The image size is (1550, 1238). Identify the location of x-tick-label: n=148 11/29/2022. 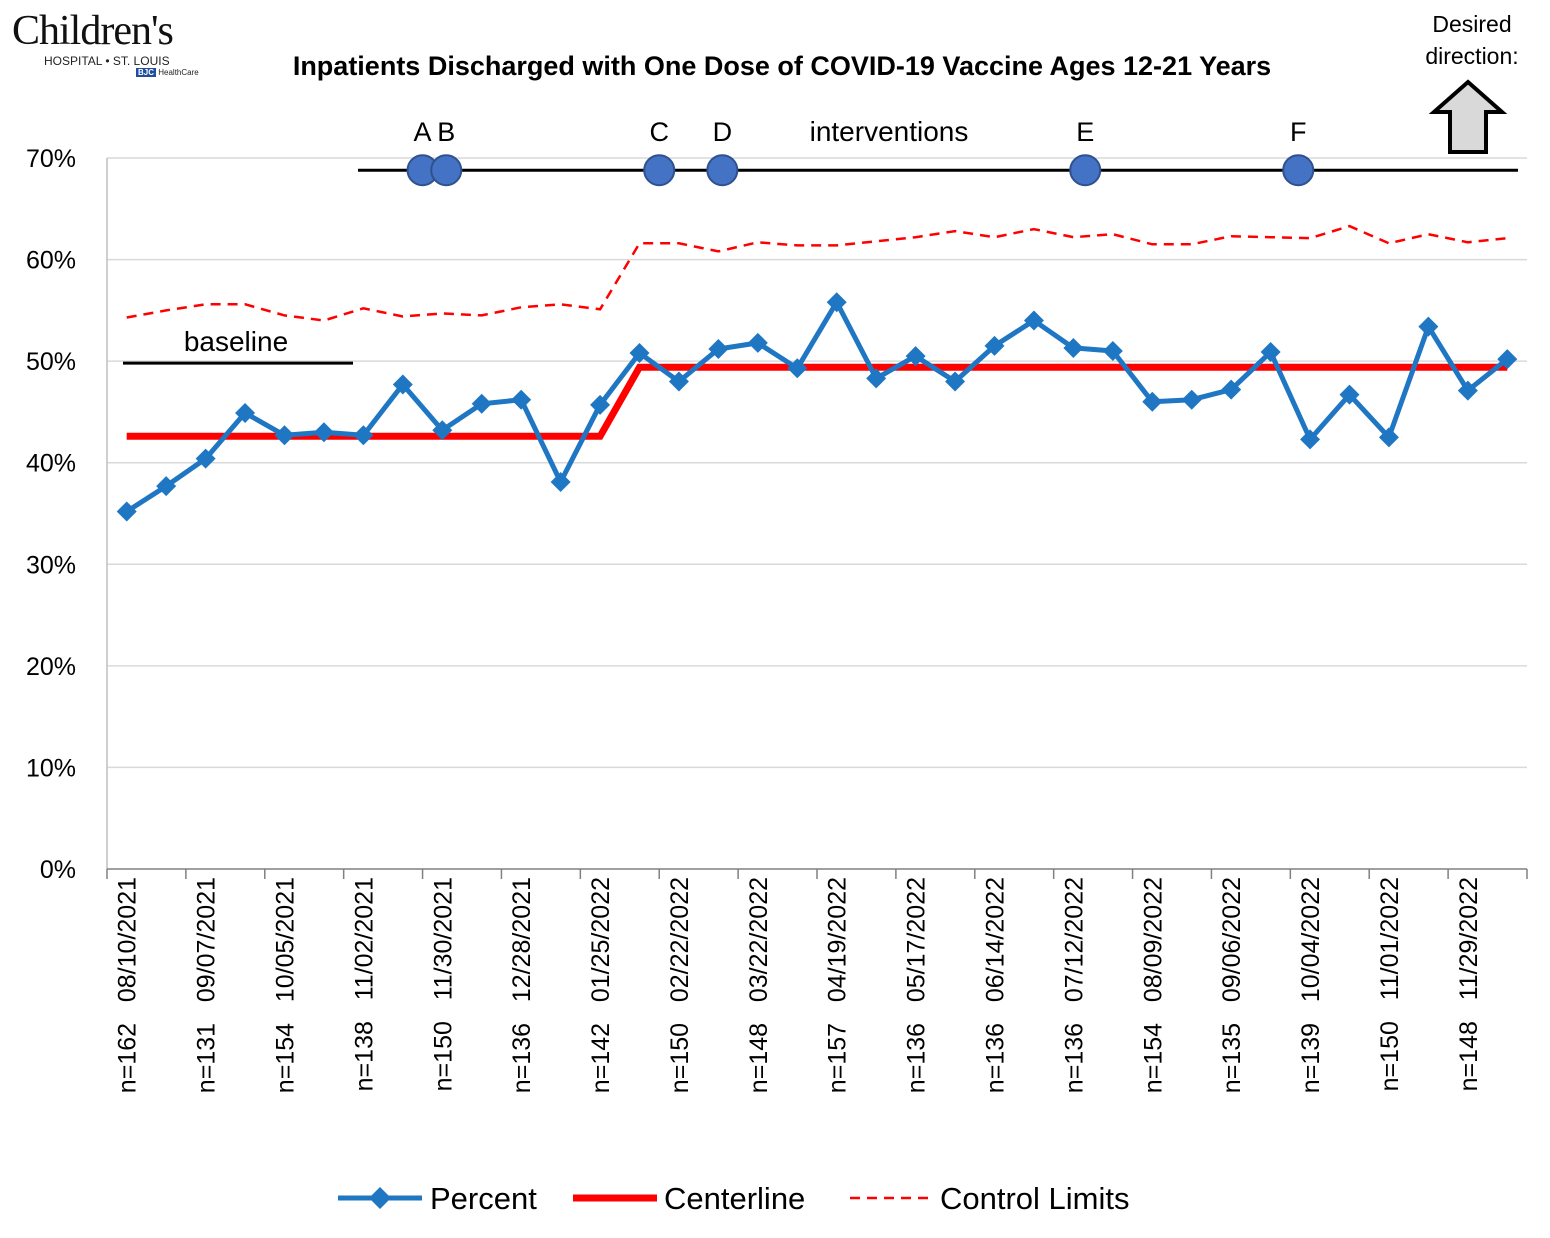
(1469, 984).